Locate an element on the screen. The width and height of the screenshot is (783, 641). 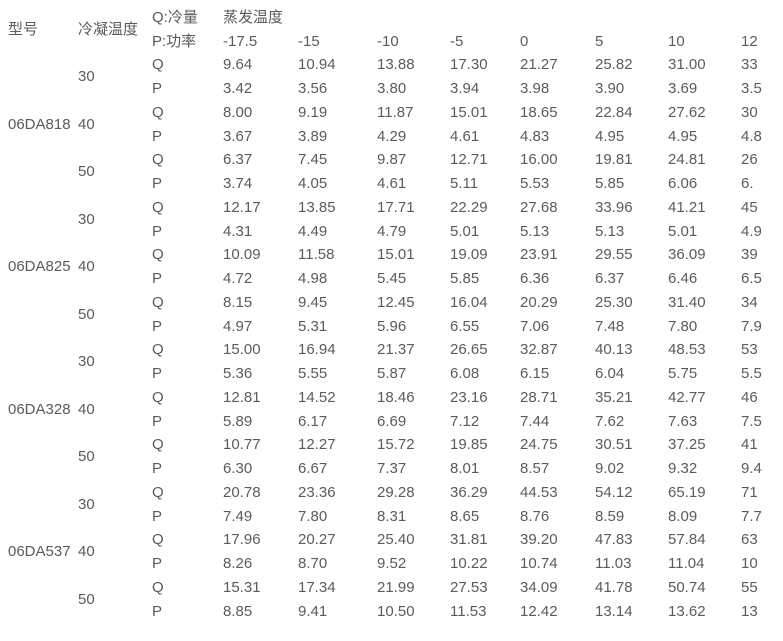
value-cell: 6.08 is located at coordinates (485, 373).